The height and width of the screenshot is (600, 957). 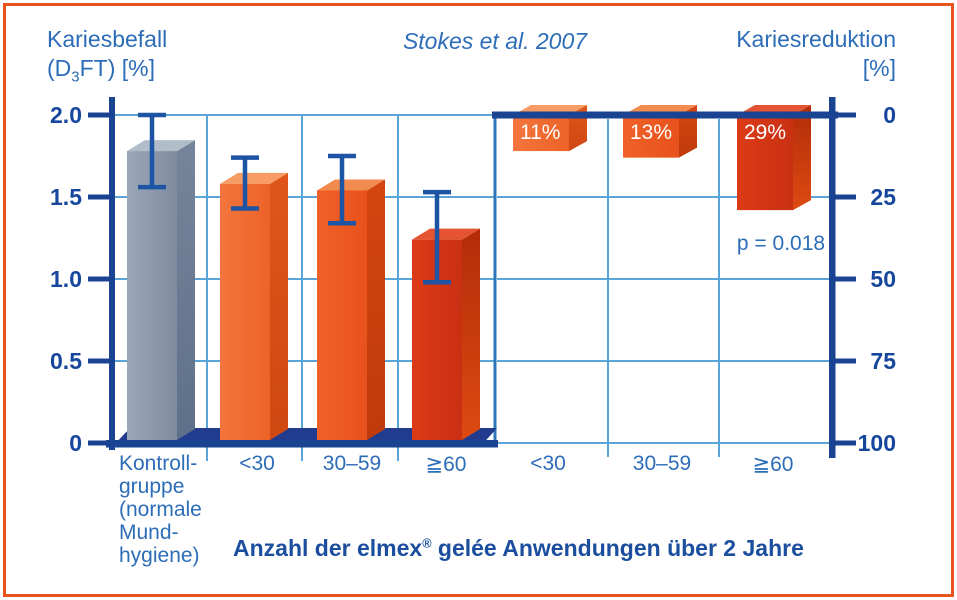 What do you see at coordinates (161, 290) in the screenshot?
I see `bar-kontrollgruppe` at bounding box center [161, 290].